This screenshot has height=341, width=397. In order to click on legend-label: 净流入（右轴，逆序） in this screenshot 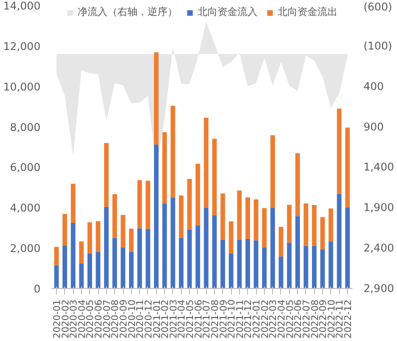, I will do `click(128, 12)`.